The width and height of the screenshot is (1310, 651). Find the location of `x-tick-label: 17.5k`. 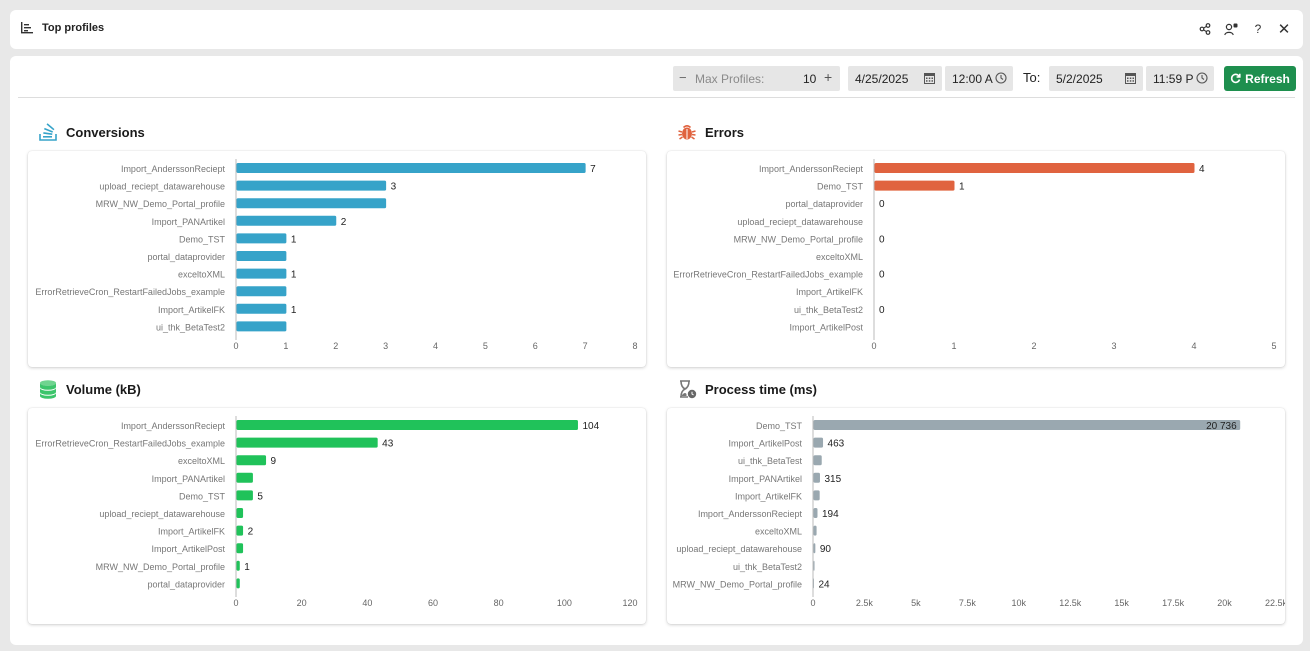

x-tick-label: 17.5k is located at coordinates (1173, 603).